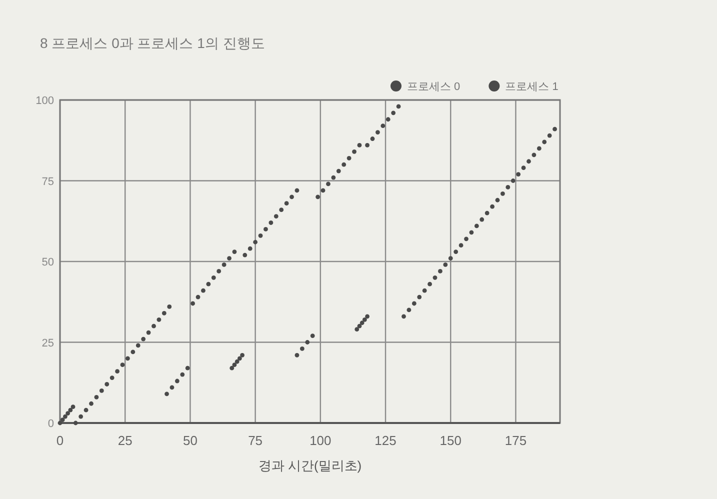  What do you see at coordinates (51, 424) in the screenshot?
I see `y-tick-label: 0` at bounding box center [51, 424].